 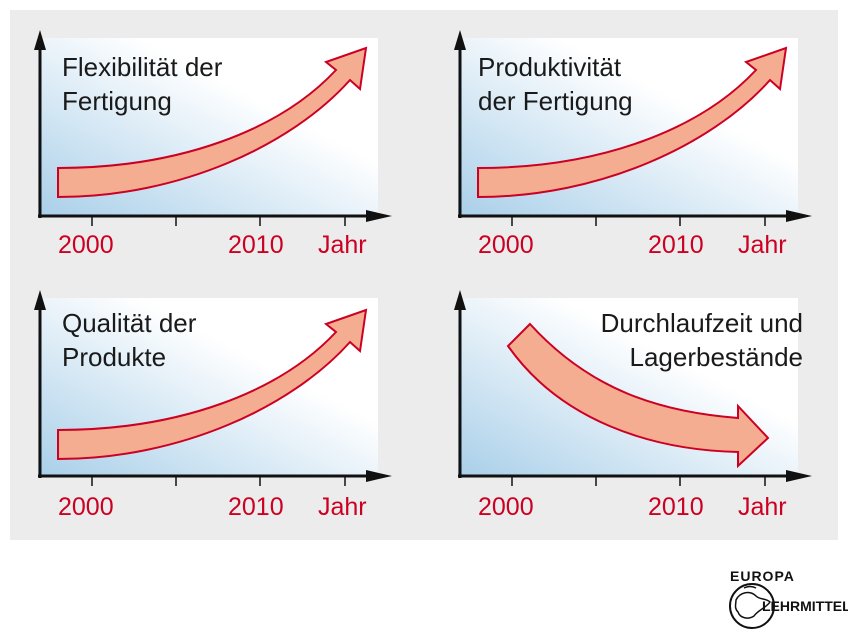 What do you see at coordinates (701, 340) in the screenshot?
I see `panel-4-title: Durchlaufzeit und Lagerbestände` at bounding box center [701, 340].